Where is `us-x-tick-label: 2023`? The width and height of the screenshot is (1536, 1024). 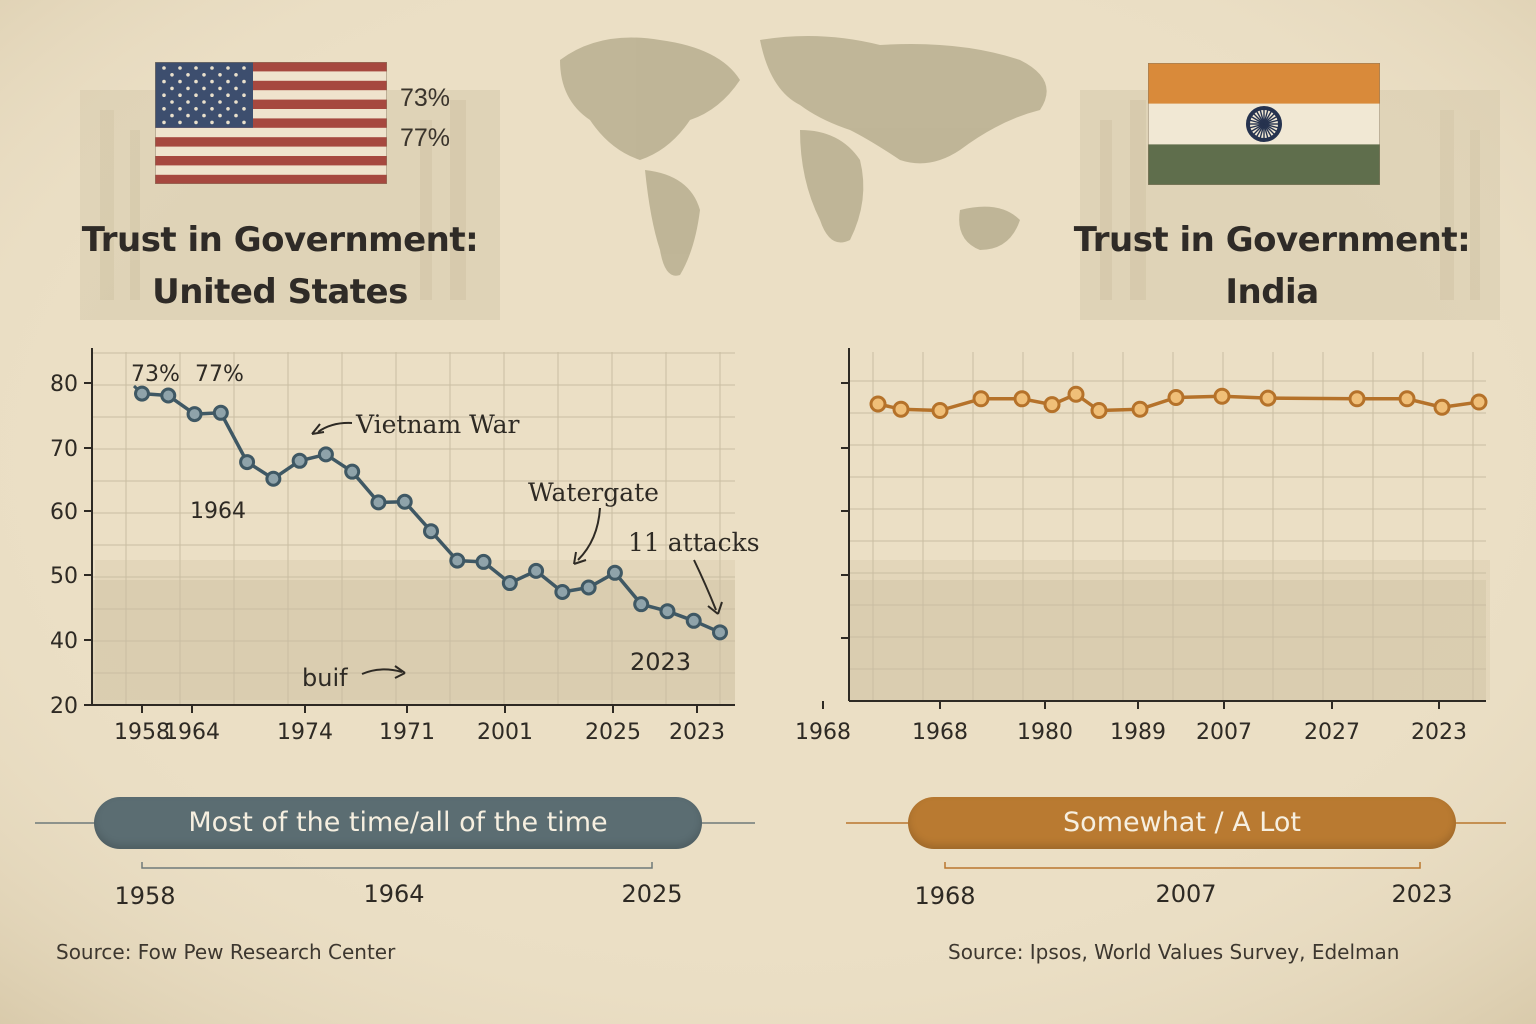
us-x-tick-label: 2023 is located at coordinates (697, 732).